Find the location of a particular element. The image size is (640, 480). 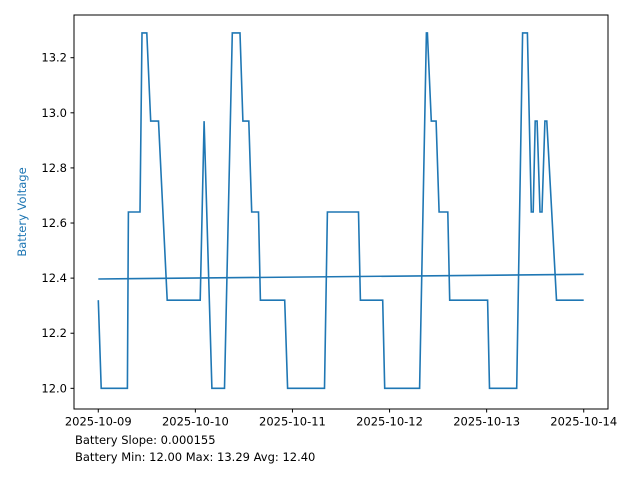

x-axis-tick-label: 2025-10-10 is located at coordinates (195, 422).